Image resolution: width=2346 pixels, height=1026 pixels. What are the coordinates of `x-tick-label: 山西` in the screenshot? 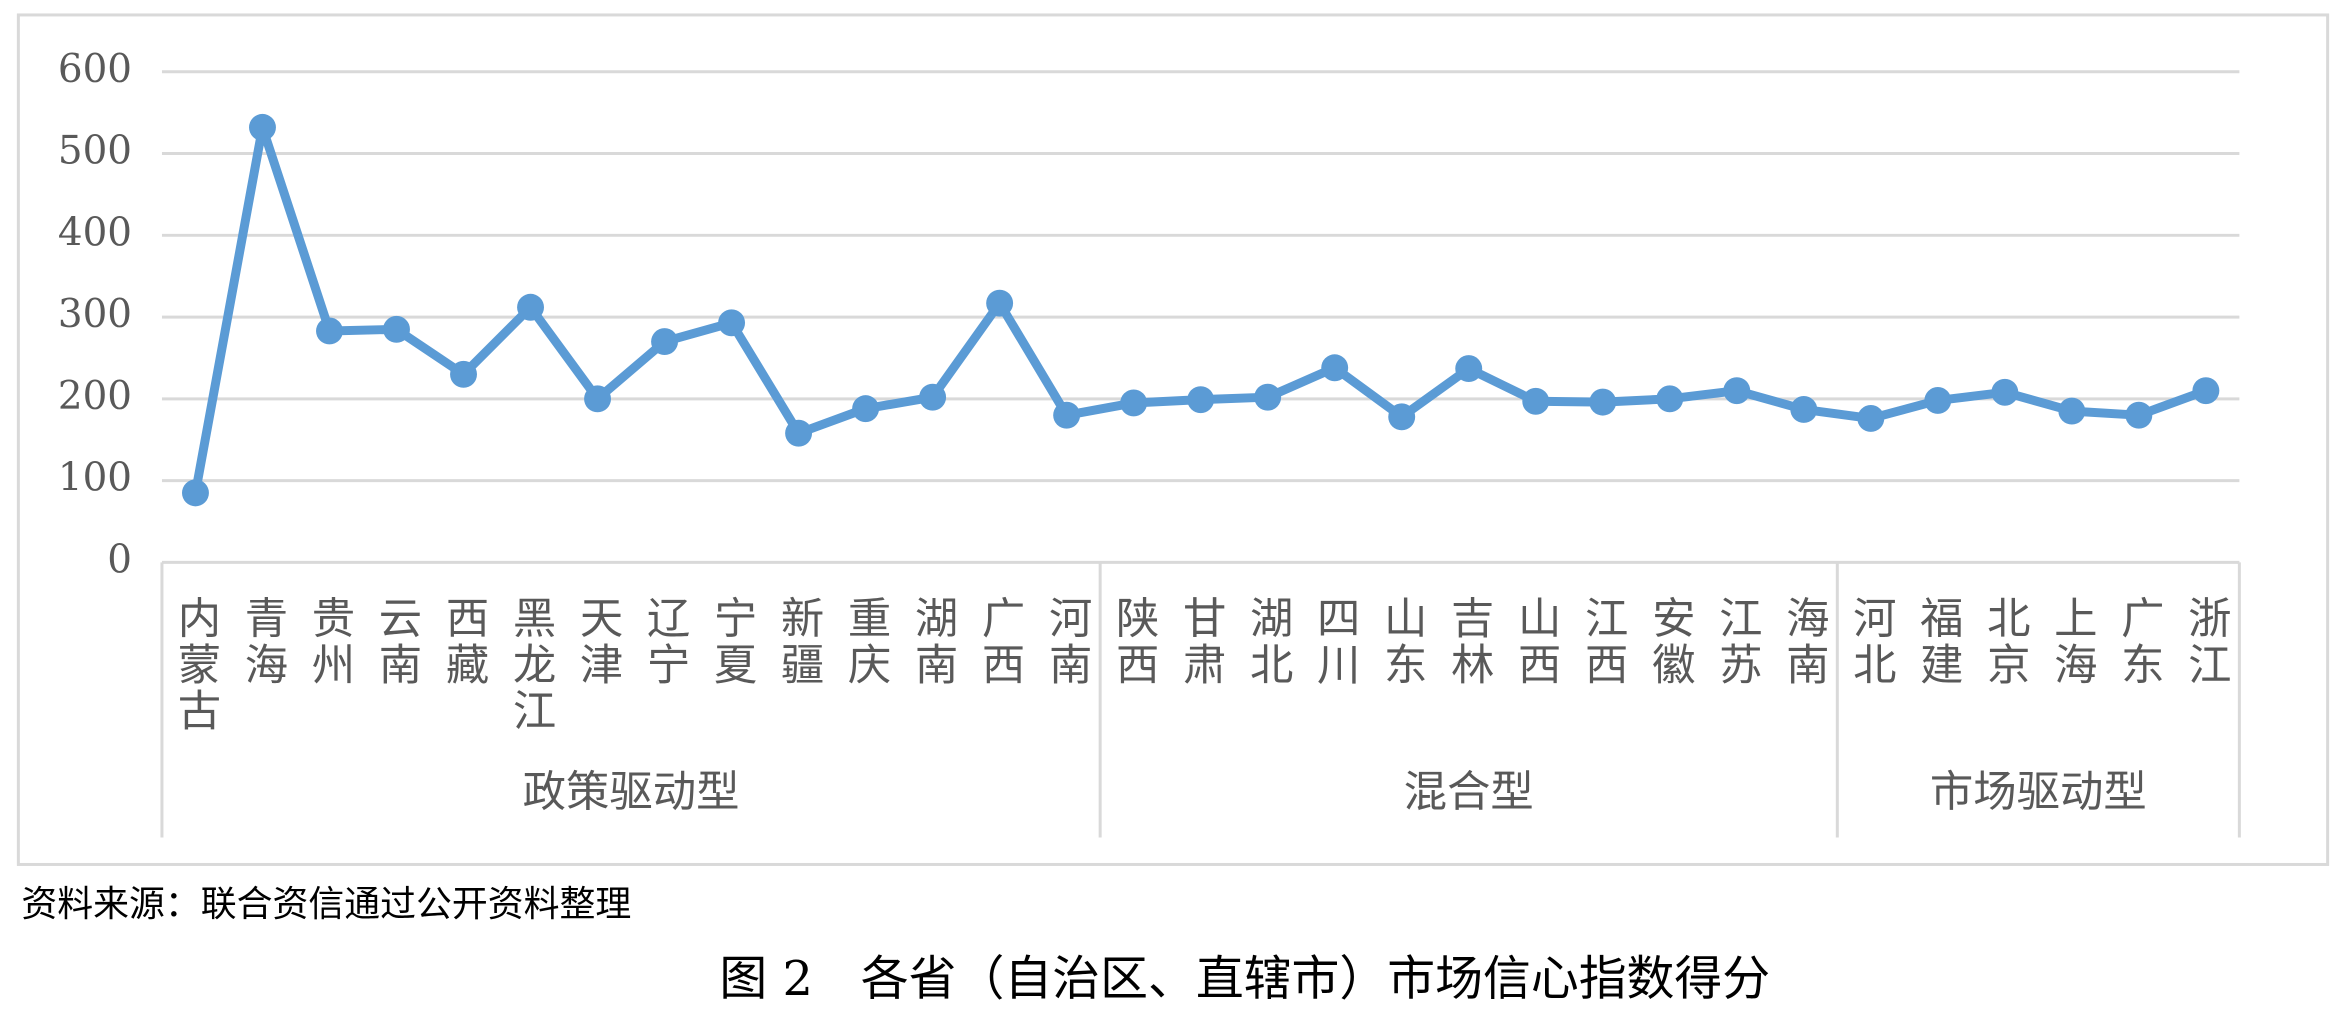 It's located at (1536, 641).